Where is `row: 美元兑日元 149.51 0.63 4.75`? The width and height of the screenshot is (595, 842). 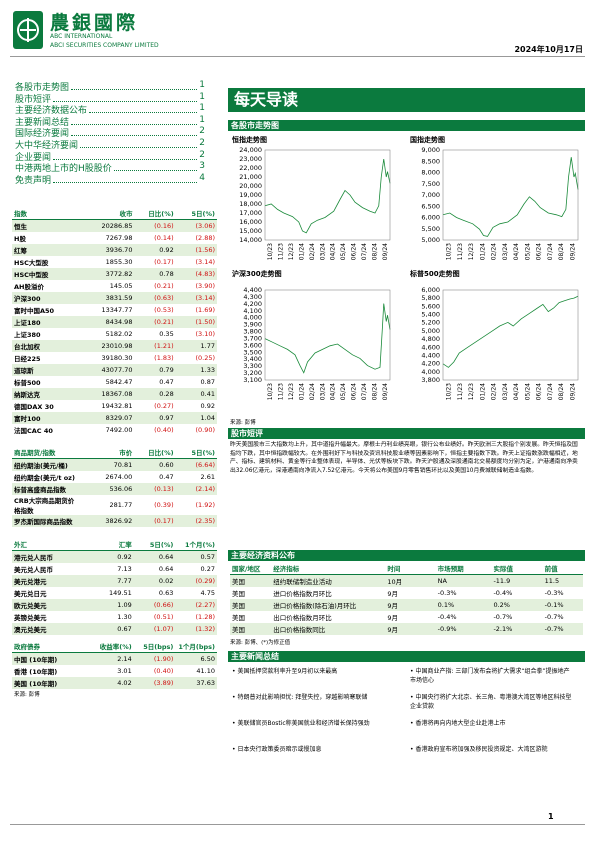 row: 美元兑日元 149.51 0.63 4.75 is located at coordinates (114, 593).